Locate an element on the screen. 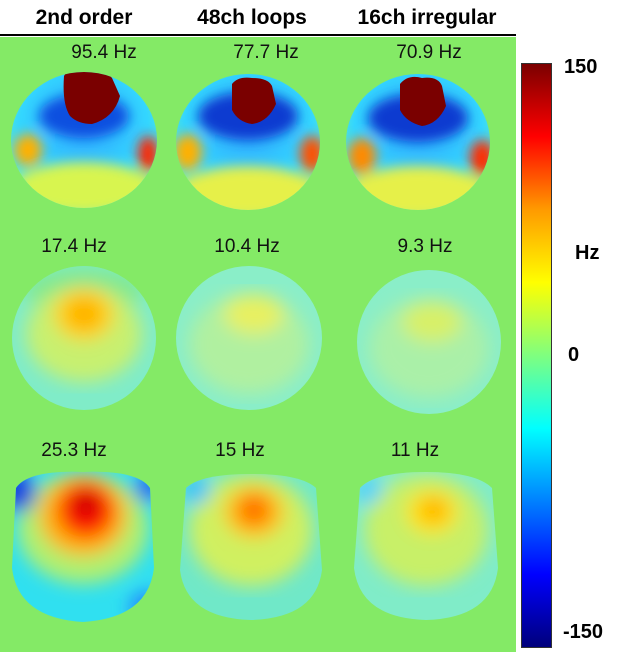 This screenshot has height=652, width=623. header-rule is located at coordinates (258, 35).